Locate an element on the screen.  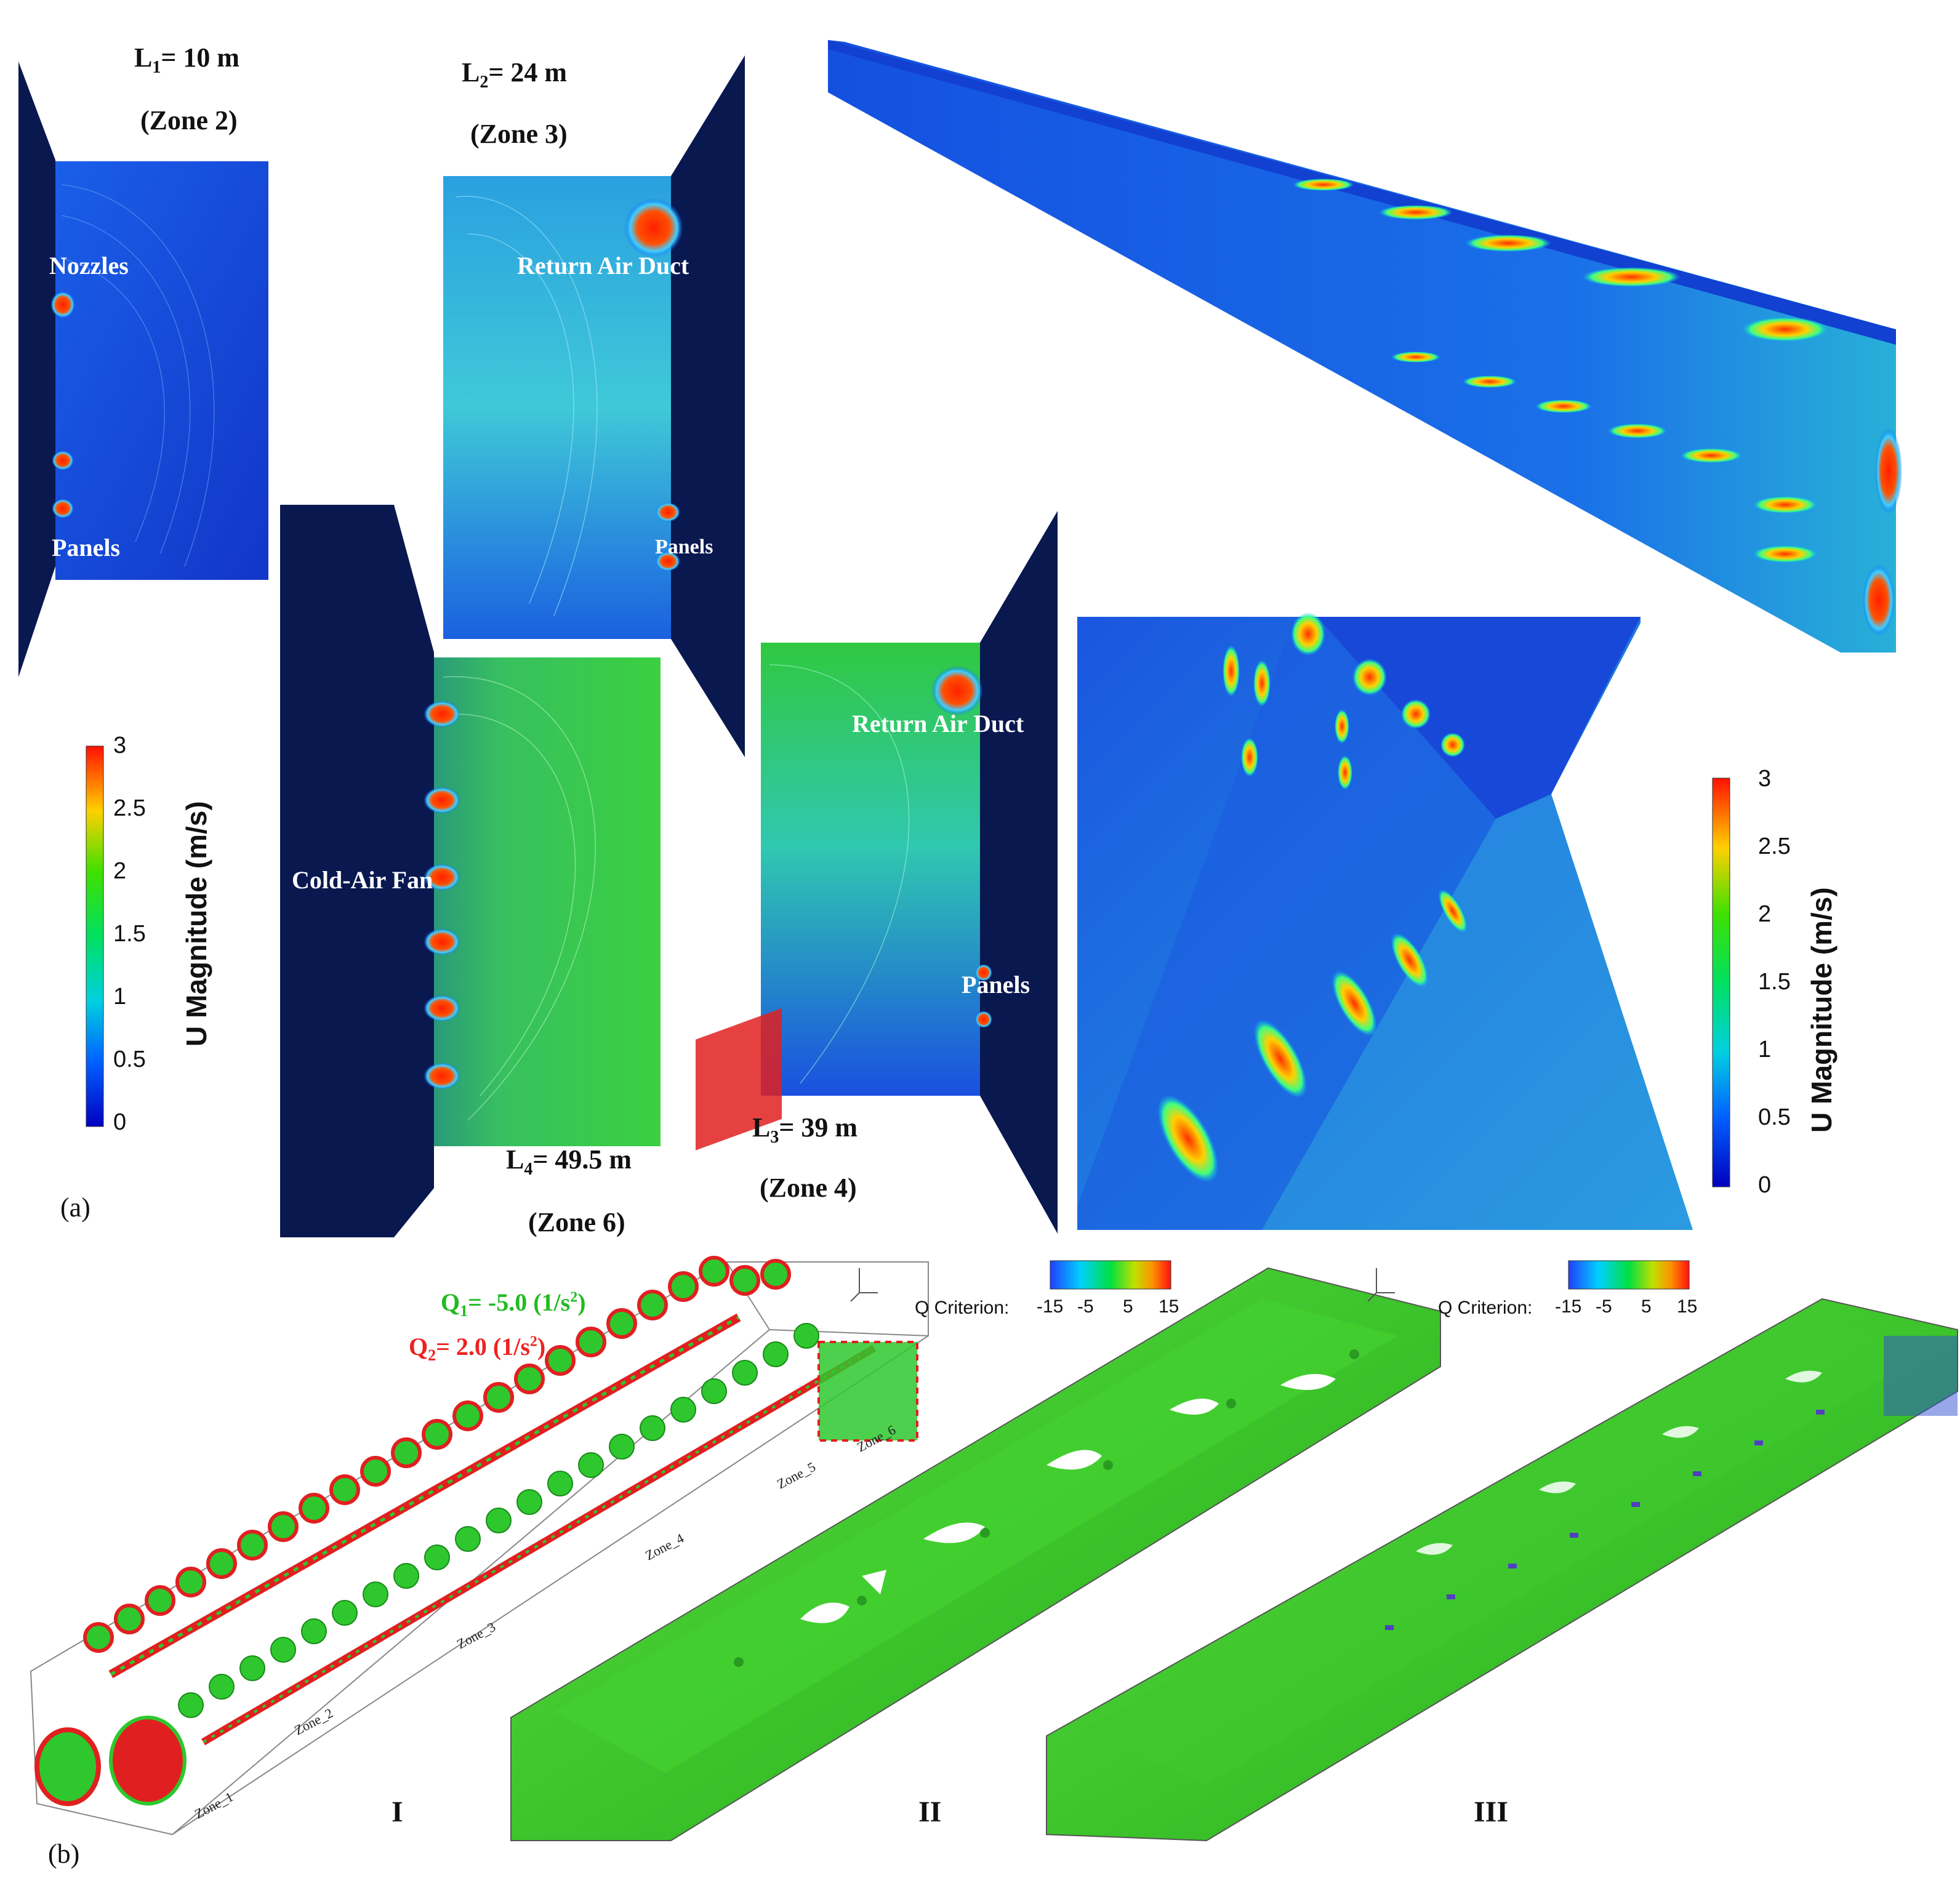
zone4-length-label: L3= 39 m is located at coordinates (805, 1130).